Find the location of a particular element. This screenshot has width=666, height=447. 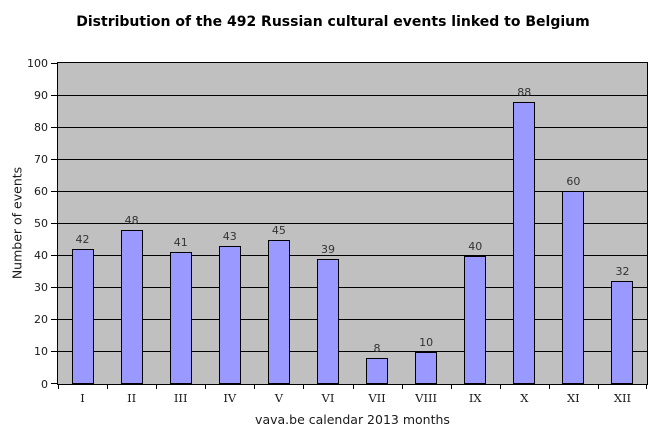

y-tick-label: 40 is located at coordinates (41, 256).